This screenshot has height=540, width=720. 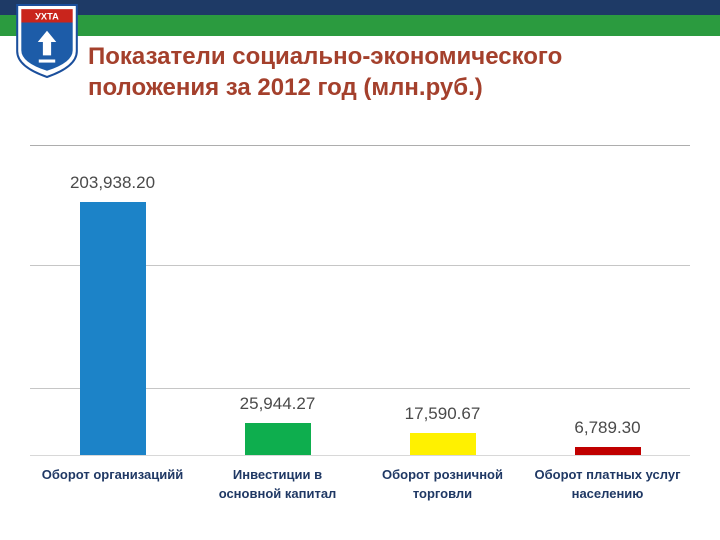 I want to click on bar-value-label: 25,944.27, so click(x=277, y=403).